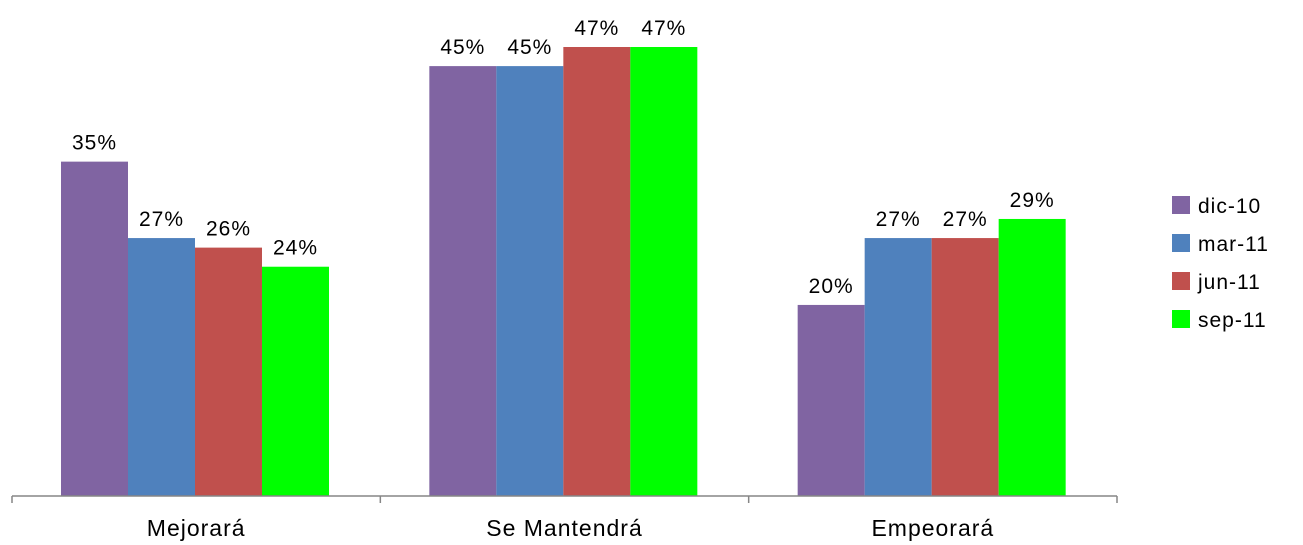 This screenshot has width=1303, height=545. What do you see at coordinates (1233, 244) in the screenshot?
I see `legend-label-mar-11: mar-11` at bounding box center [1233, 244].